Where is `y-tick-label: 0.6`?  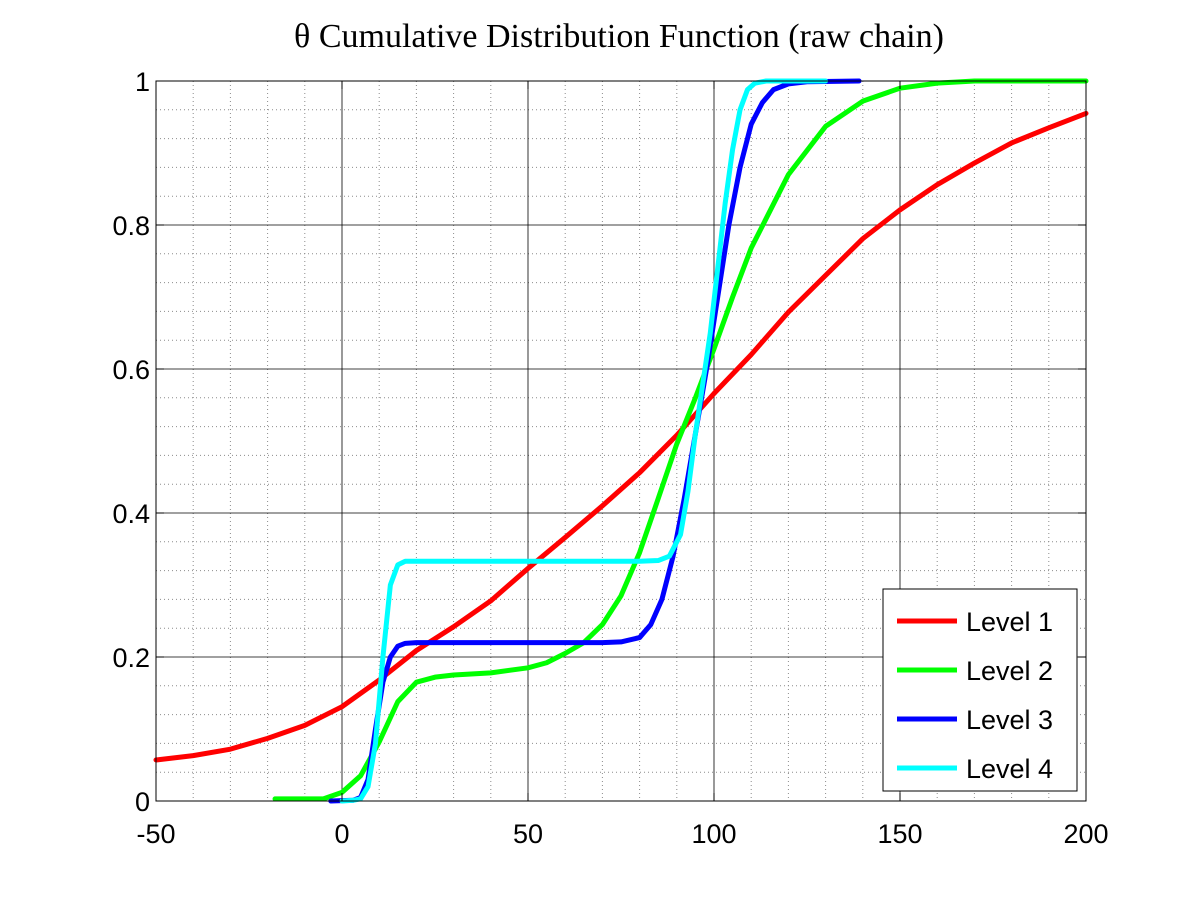 y-tick-label: 0.6 is located at coordinates (131, 370).